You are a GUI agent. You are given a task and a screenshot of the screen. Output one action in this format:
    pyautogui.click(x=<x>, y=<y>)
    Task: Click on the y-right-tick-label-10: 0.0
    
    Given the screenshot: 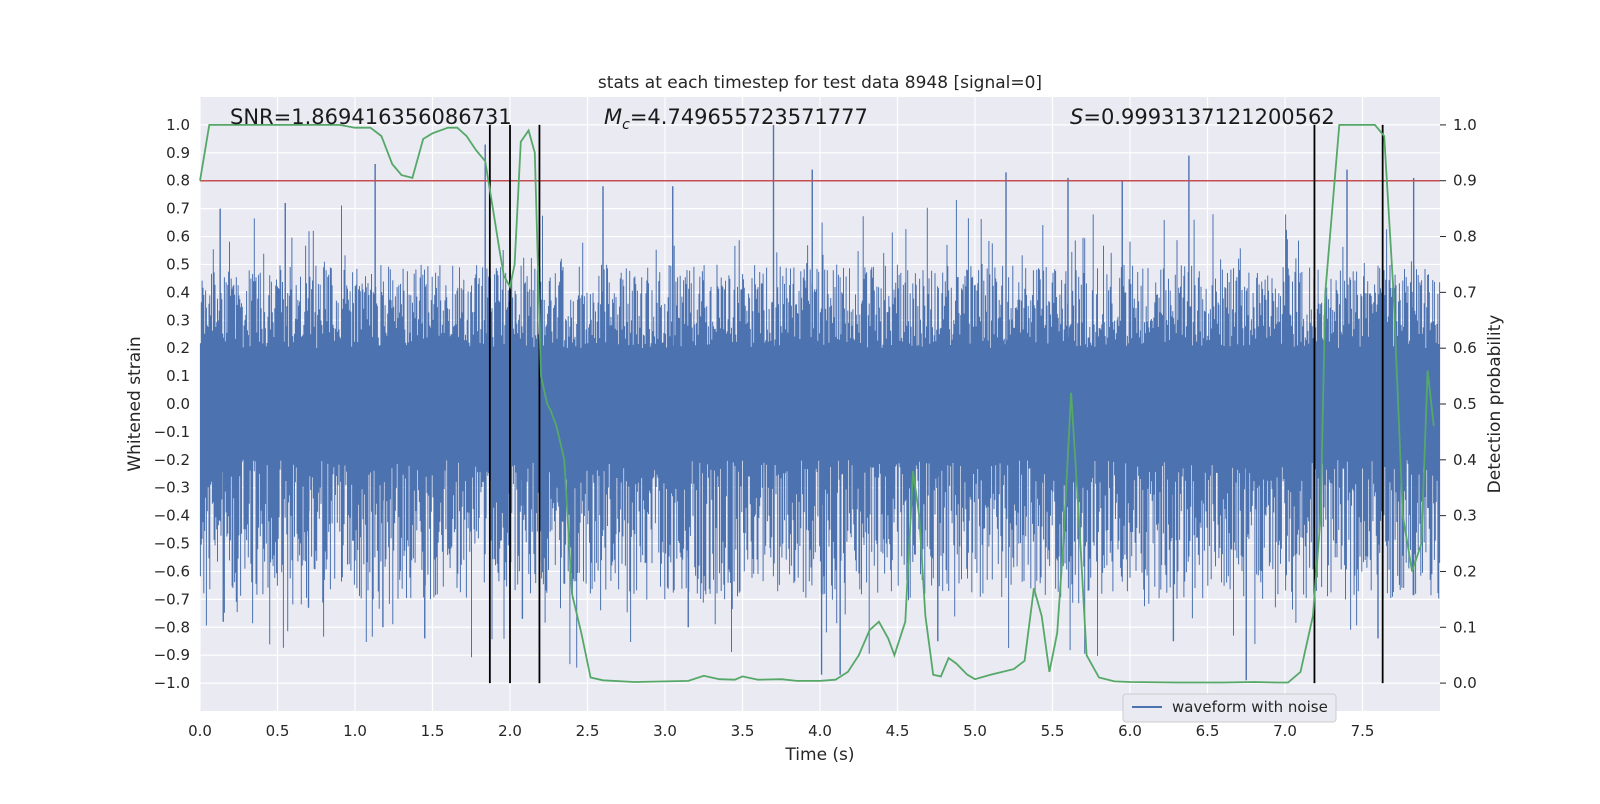 What is the action you would take?
    pyautogui.click(x=1465, y=683)
    